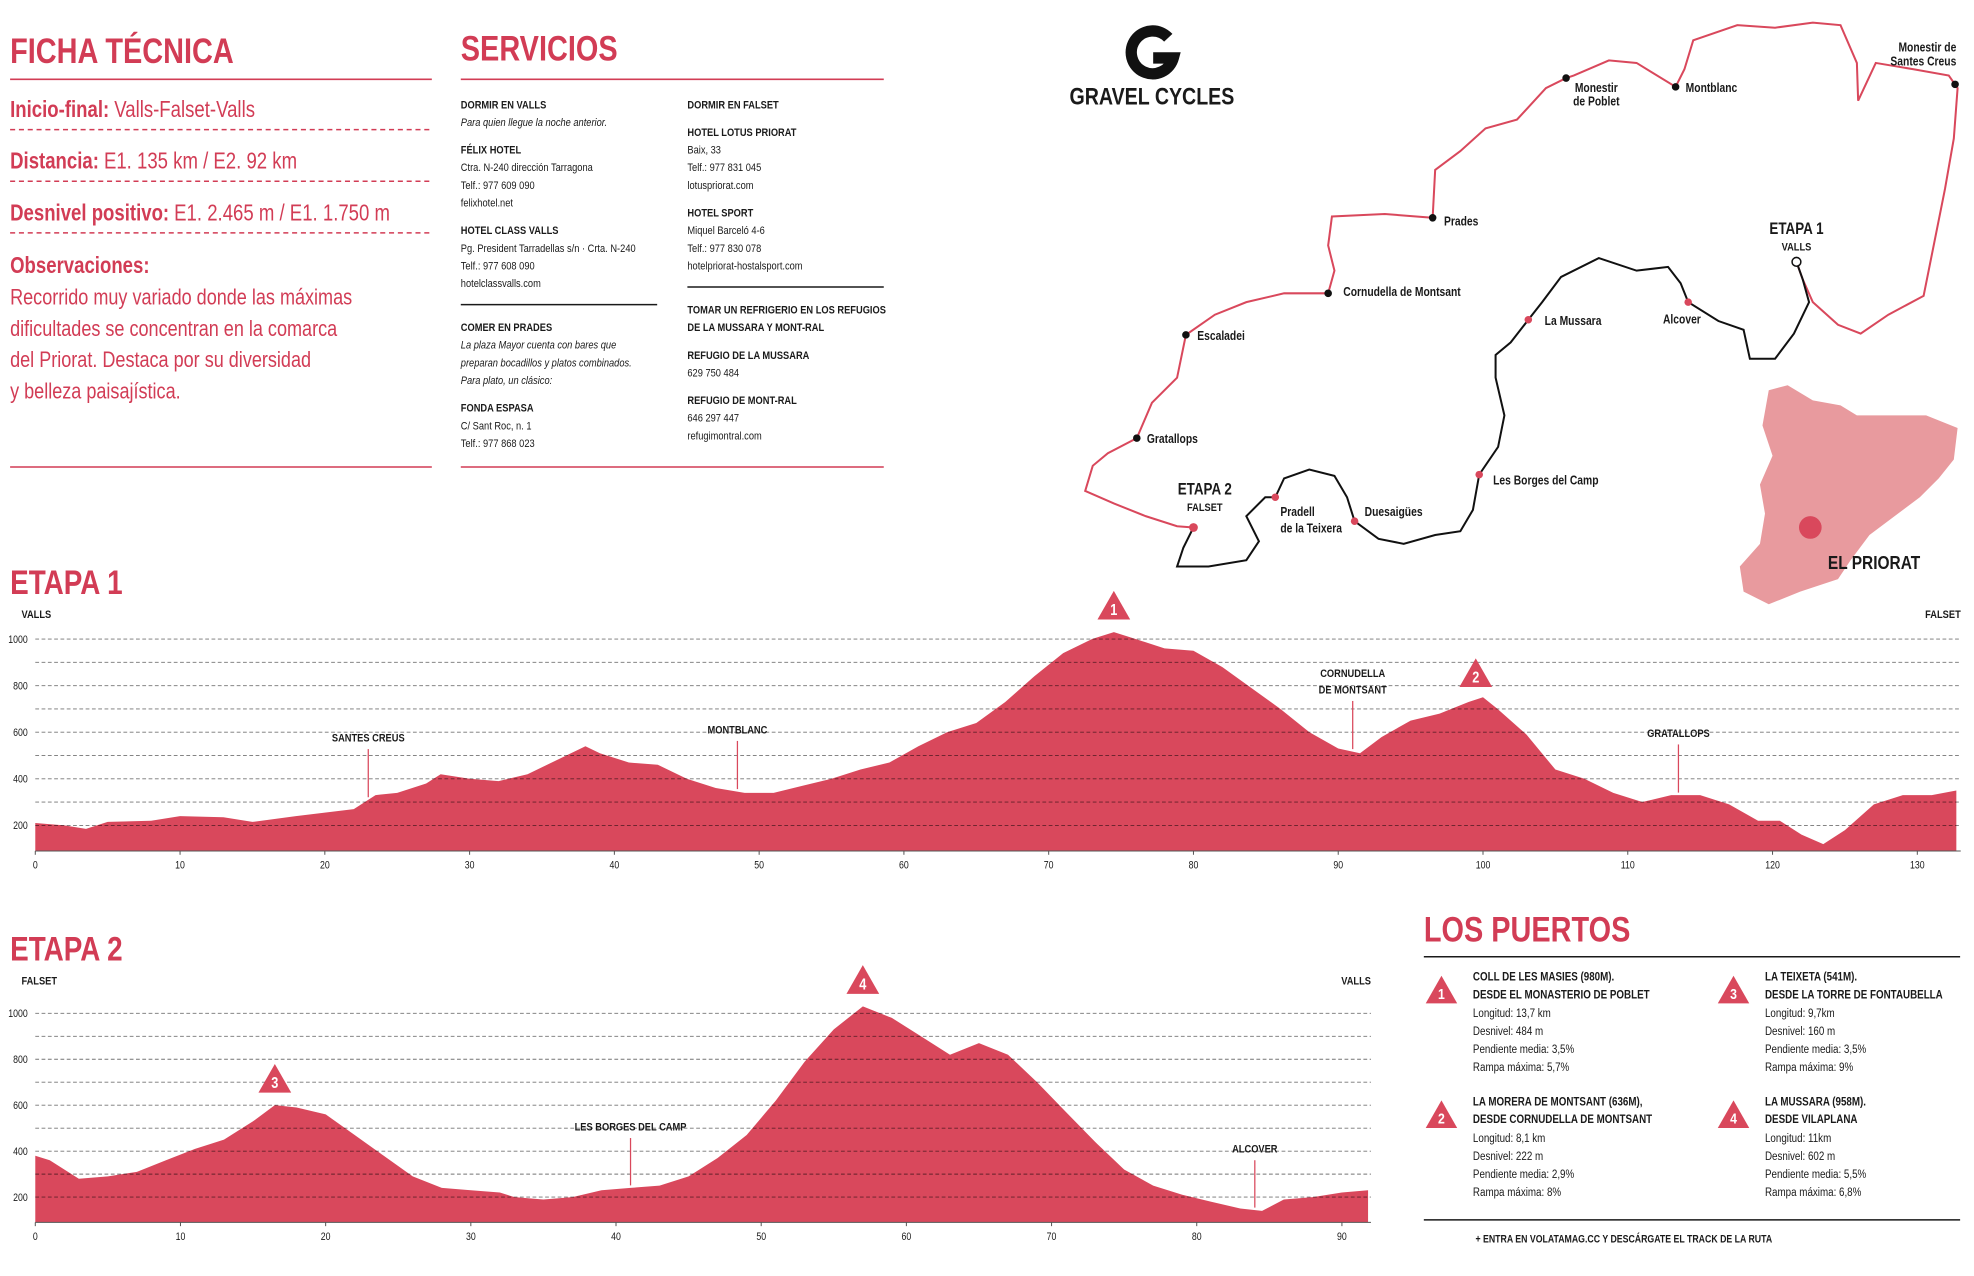  Describe the element at coordinates (748, 356) in the screenshot. I see `service-heading: REFUGIO DE LA MUSSARA` at that location.